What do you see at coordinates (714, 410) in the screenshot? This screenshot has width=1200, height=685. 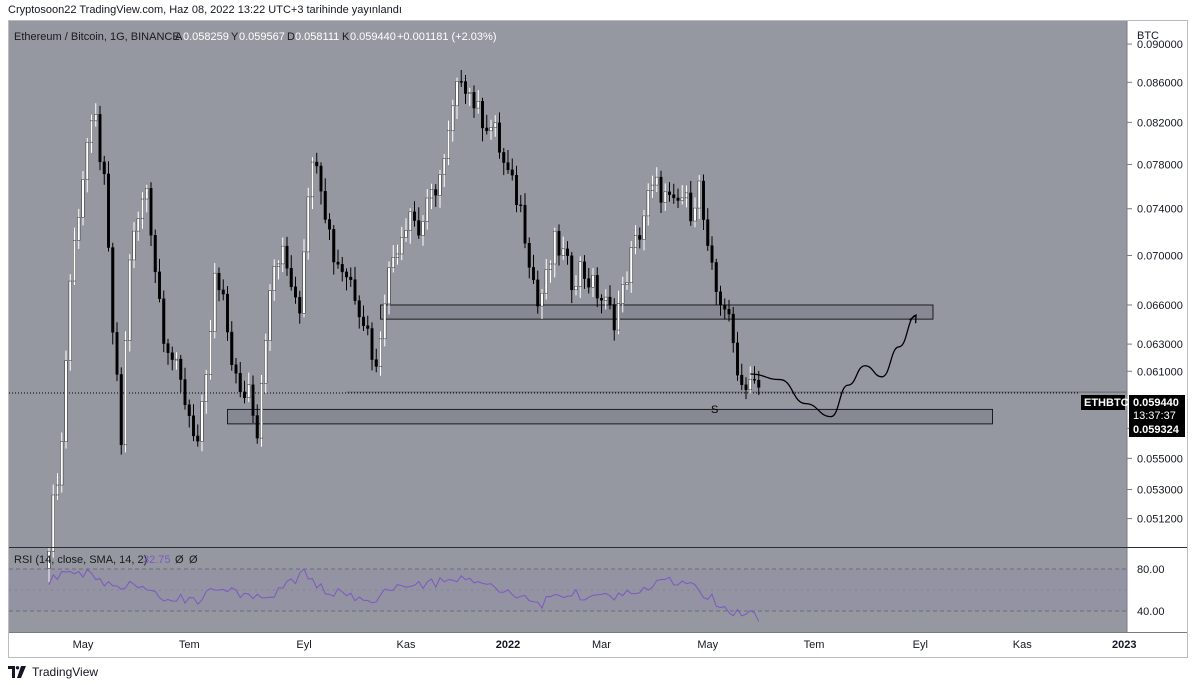 I see `annotation-letter: S` at bounding box center [714, 410].